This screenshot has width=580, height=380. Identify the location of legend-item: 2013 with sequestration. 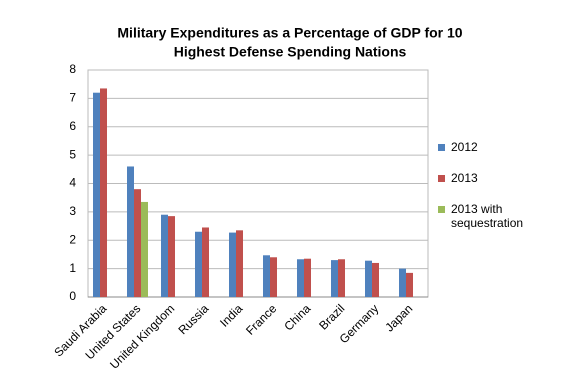
(493, 216).